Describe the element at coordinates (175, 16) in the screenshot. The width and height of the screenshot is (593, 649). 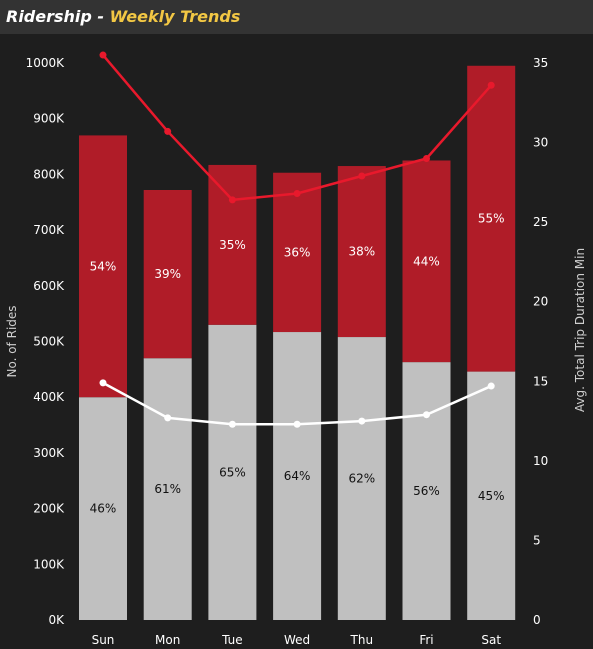
I see `chart-title-sub: Weekly Trends` at that location.